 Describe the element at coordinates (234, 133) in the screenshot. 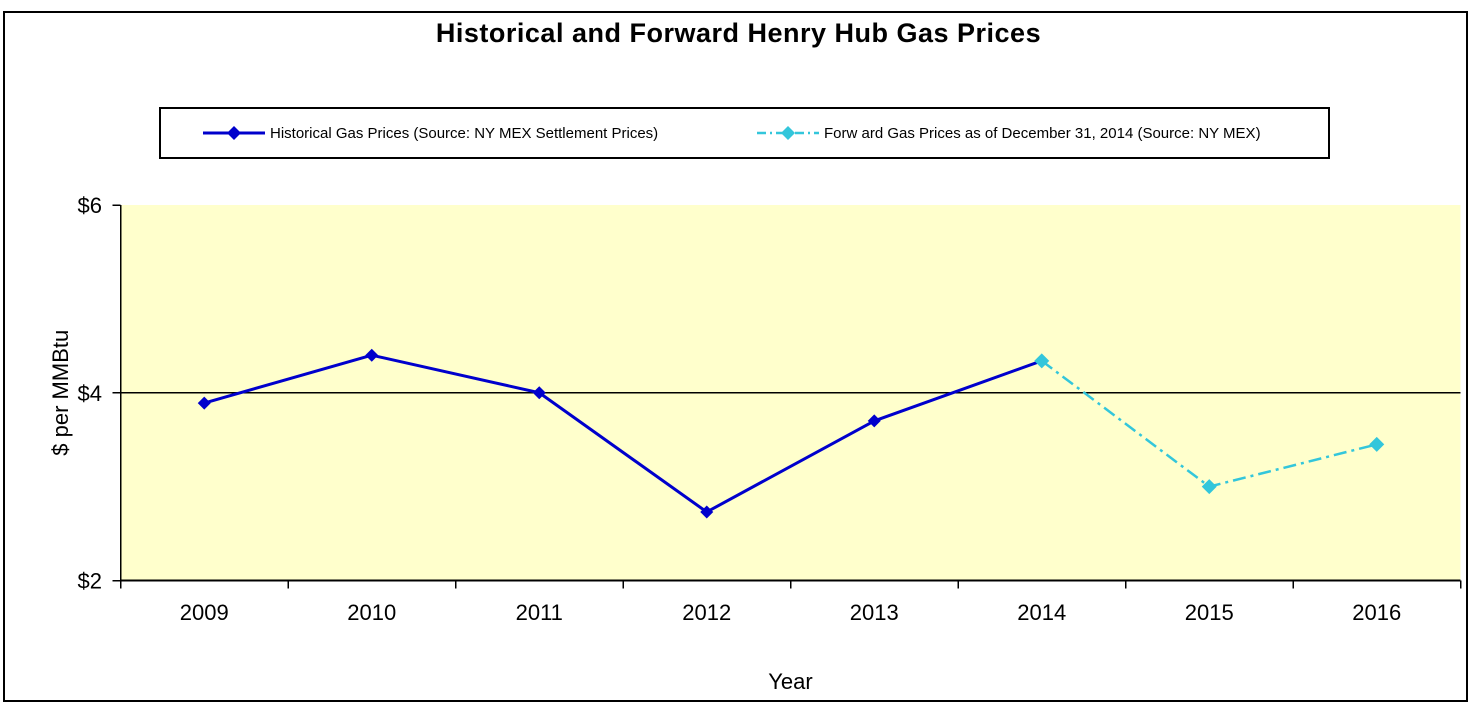

I see `historical-line-sample-icon` at that location.